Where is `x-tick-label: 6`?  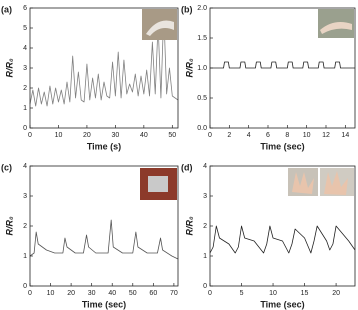
x-tick-label: 6 is located at coordinates (268, 135).